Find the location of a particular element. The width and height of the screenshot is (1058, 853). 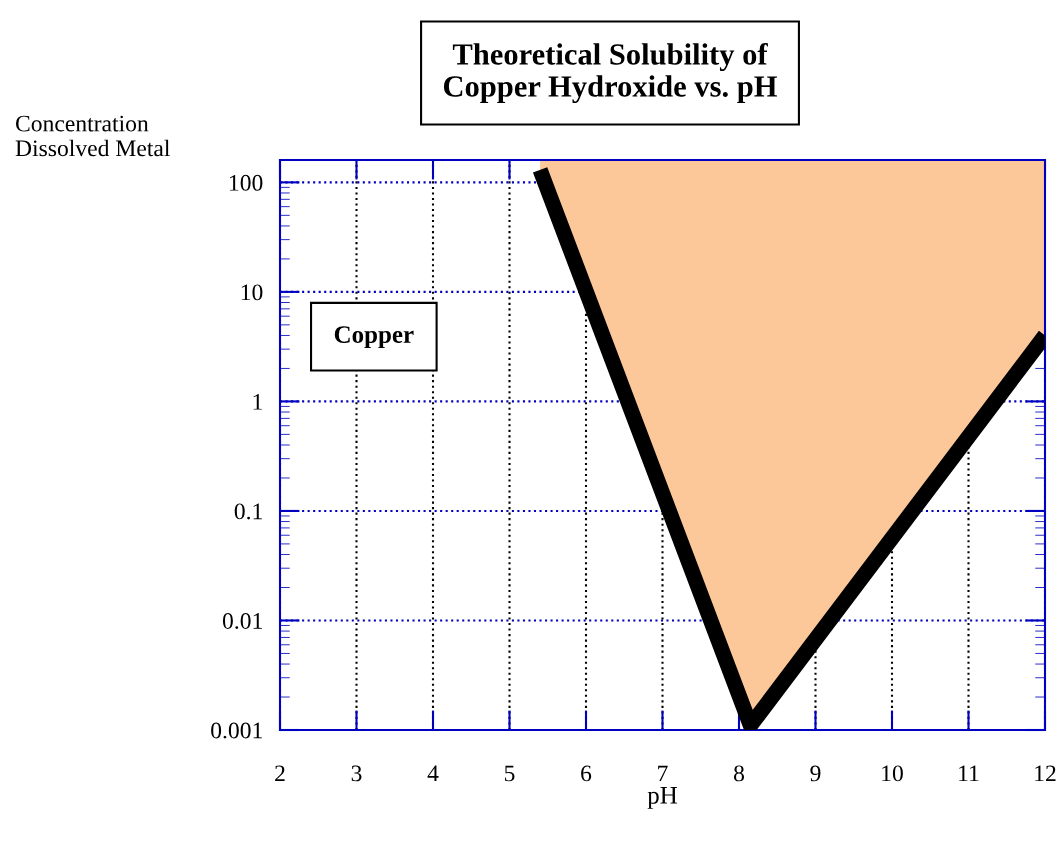

x-tick-label: 4 is located at coordinates (433, 773).